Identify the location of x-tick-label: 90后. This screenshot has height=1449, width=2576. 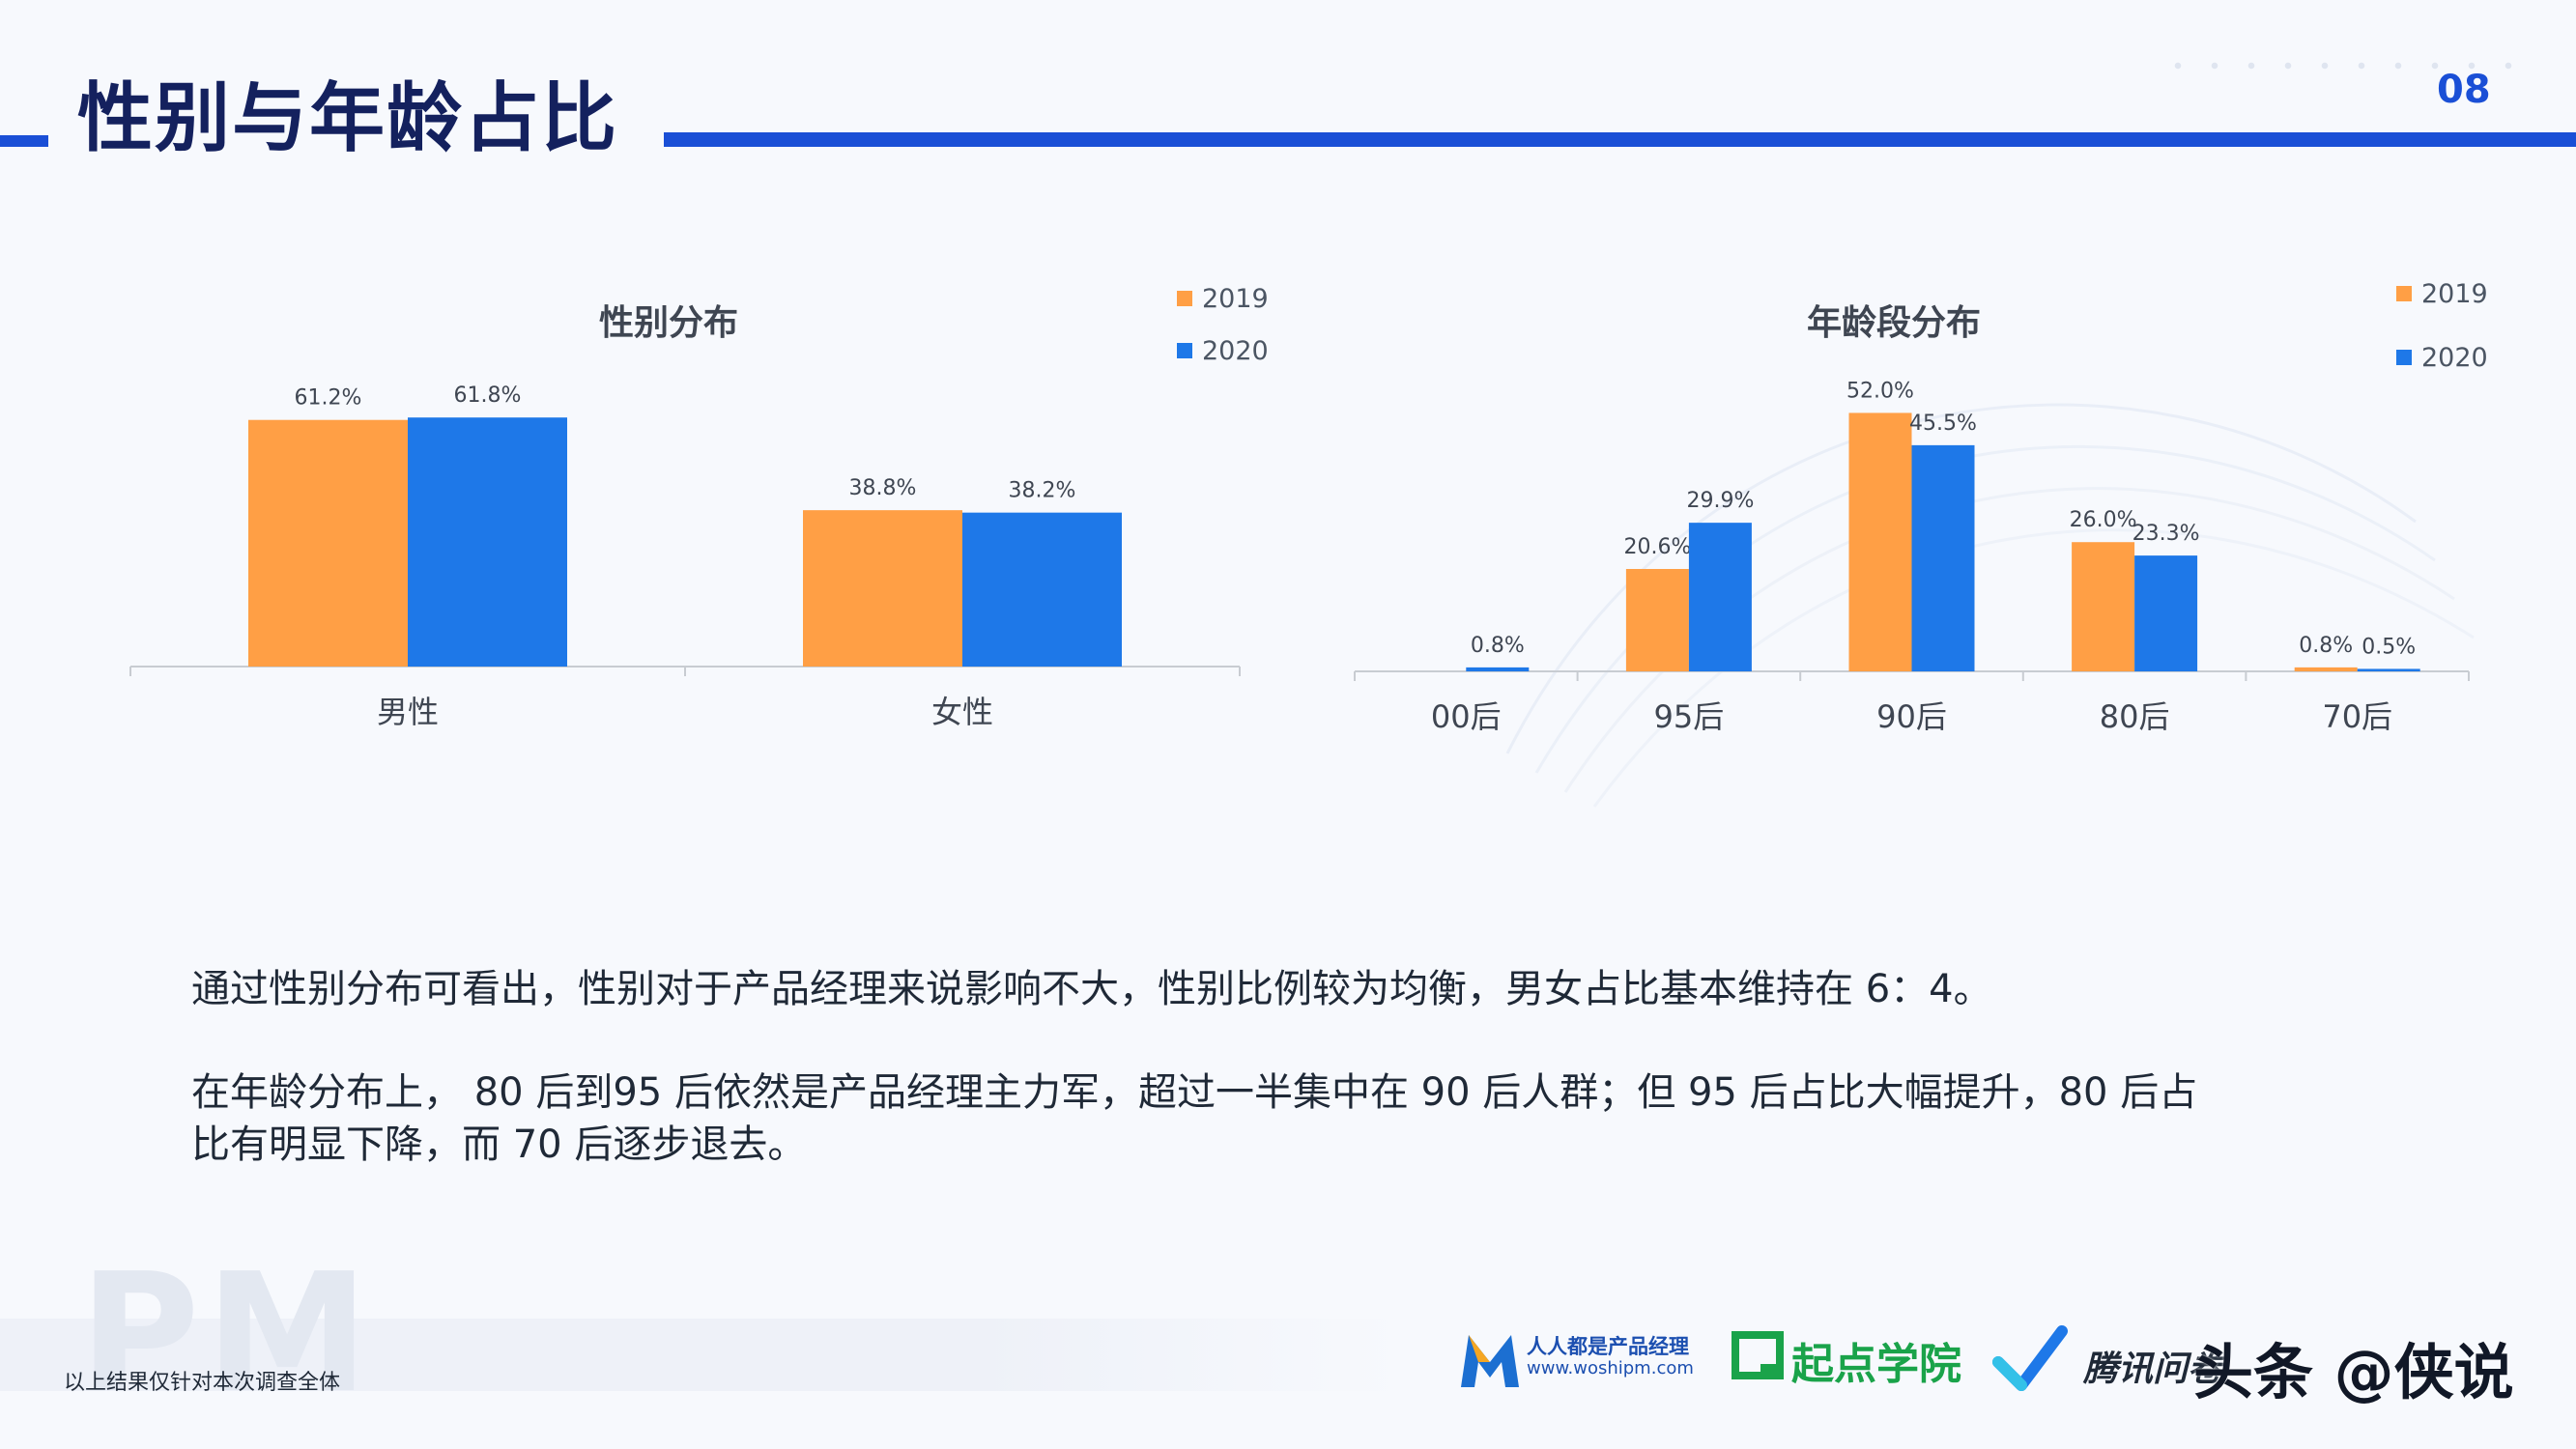
(1912, 716).